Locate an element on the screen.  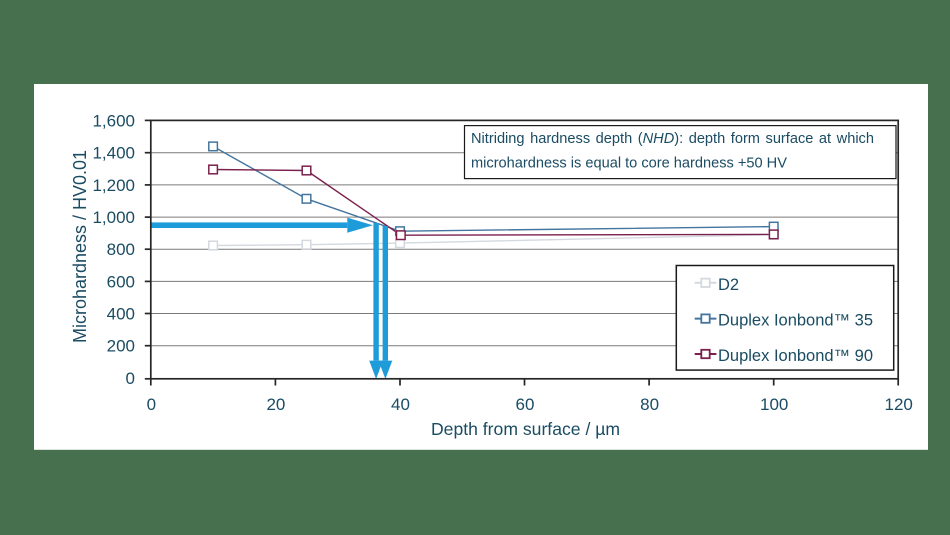
svg-text: 800 is located at coordinates (121, 249).